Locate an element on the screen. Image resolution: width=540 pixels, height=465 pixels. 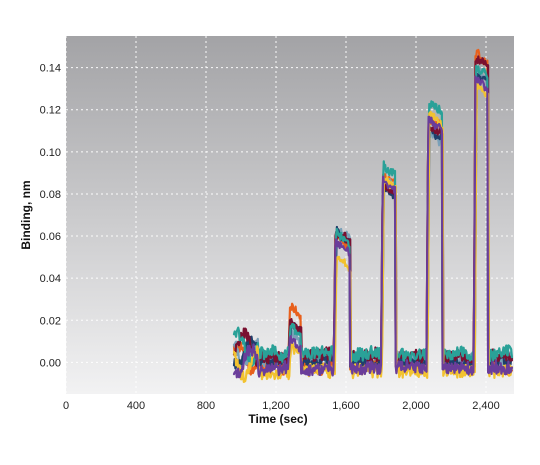
x-tick-label: 800 is located at coordinates (206, 406).